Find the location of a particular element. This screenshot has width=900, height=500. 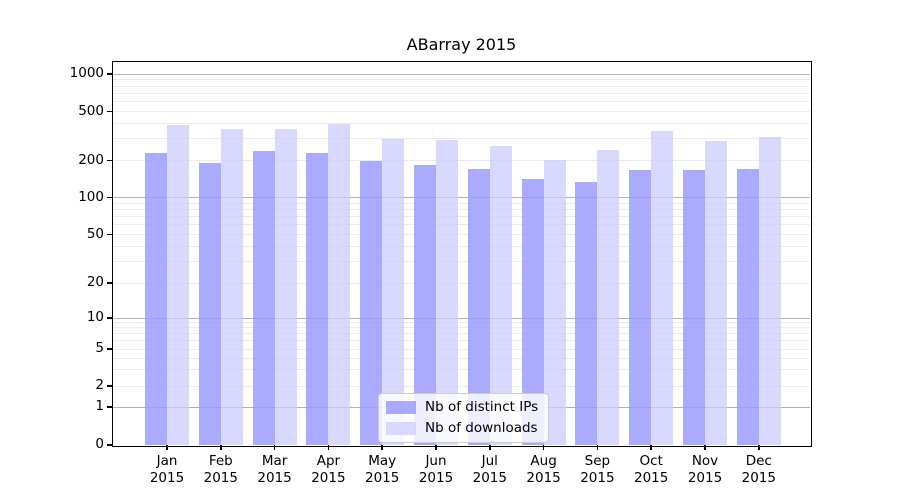

x-tick-aug-2015 is located at coordinates (543, 447).